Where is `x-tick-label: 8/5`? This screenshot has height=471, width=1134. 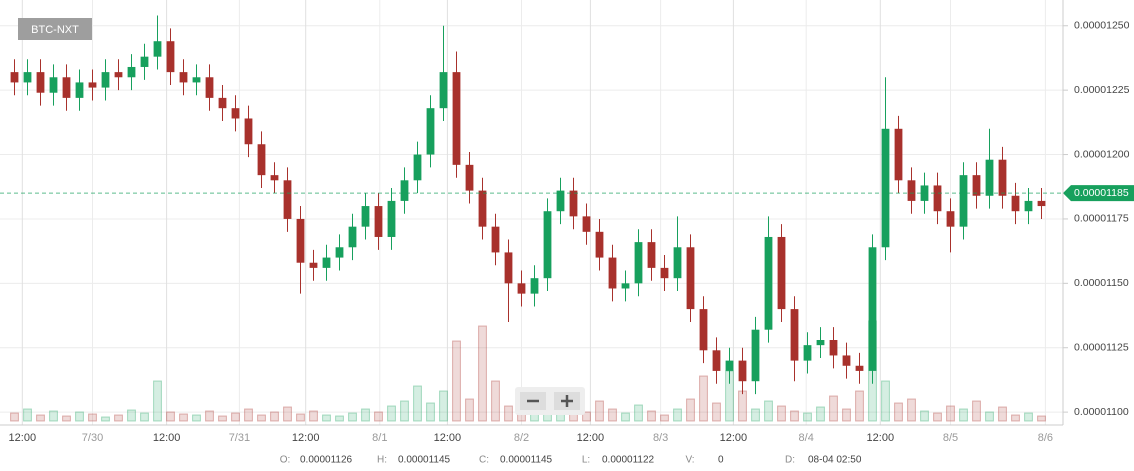
x-tick-label: 8/5 is located at coordinates (950, 438).